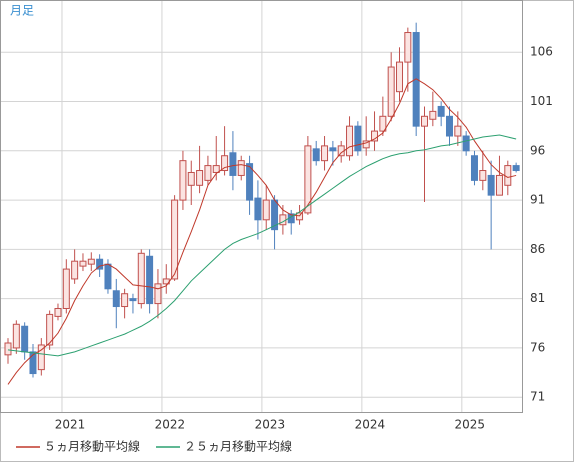 The width and height of the screenshot is (574, 462). I want to click on y-tick-label: 71, so click(537, 397).